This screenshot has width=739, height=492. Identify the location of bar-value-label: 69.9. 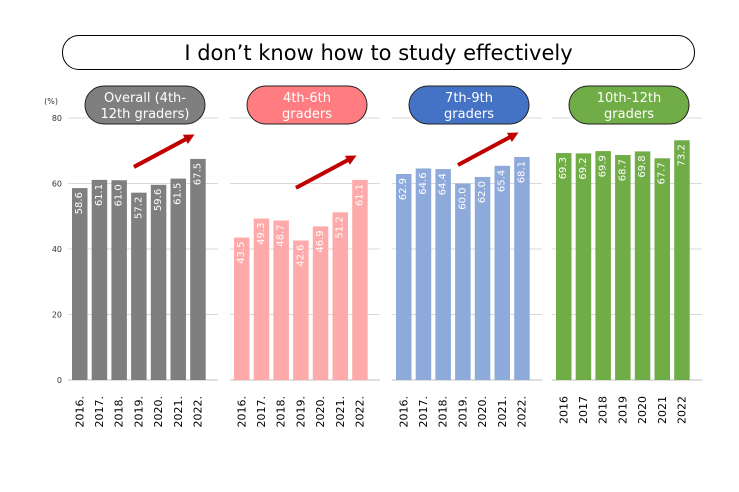
(603, 166).